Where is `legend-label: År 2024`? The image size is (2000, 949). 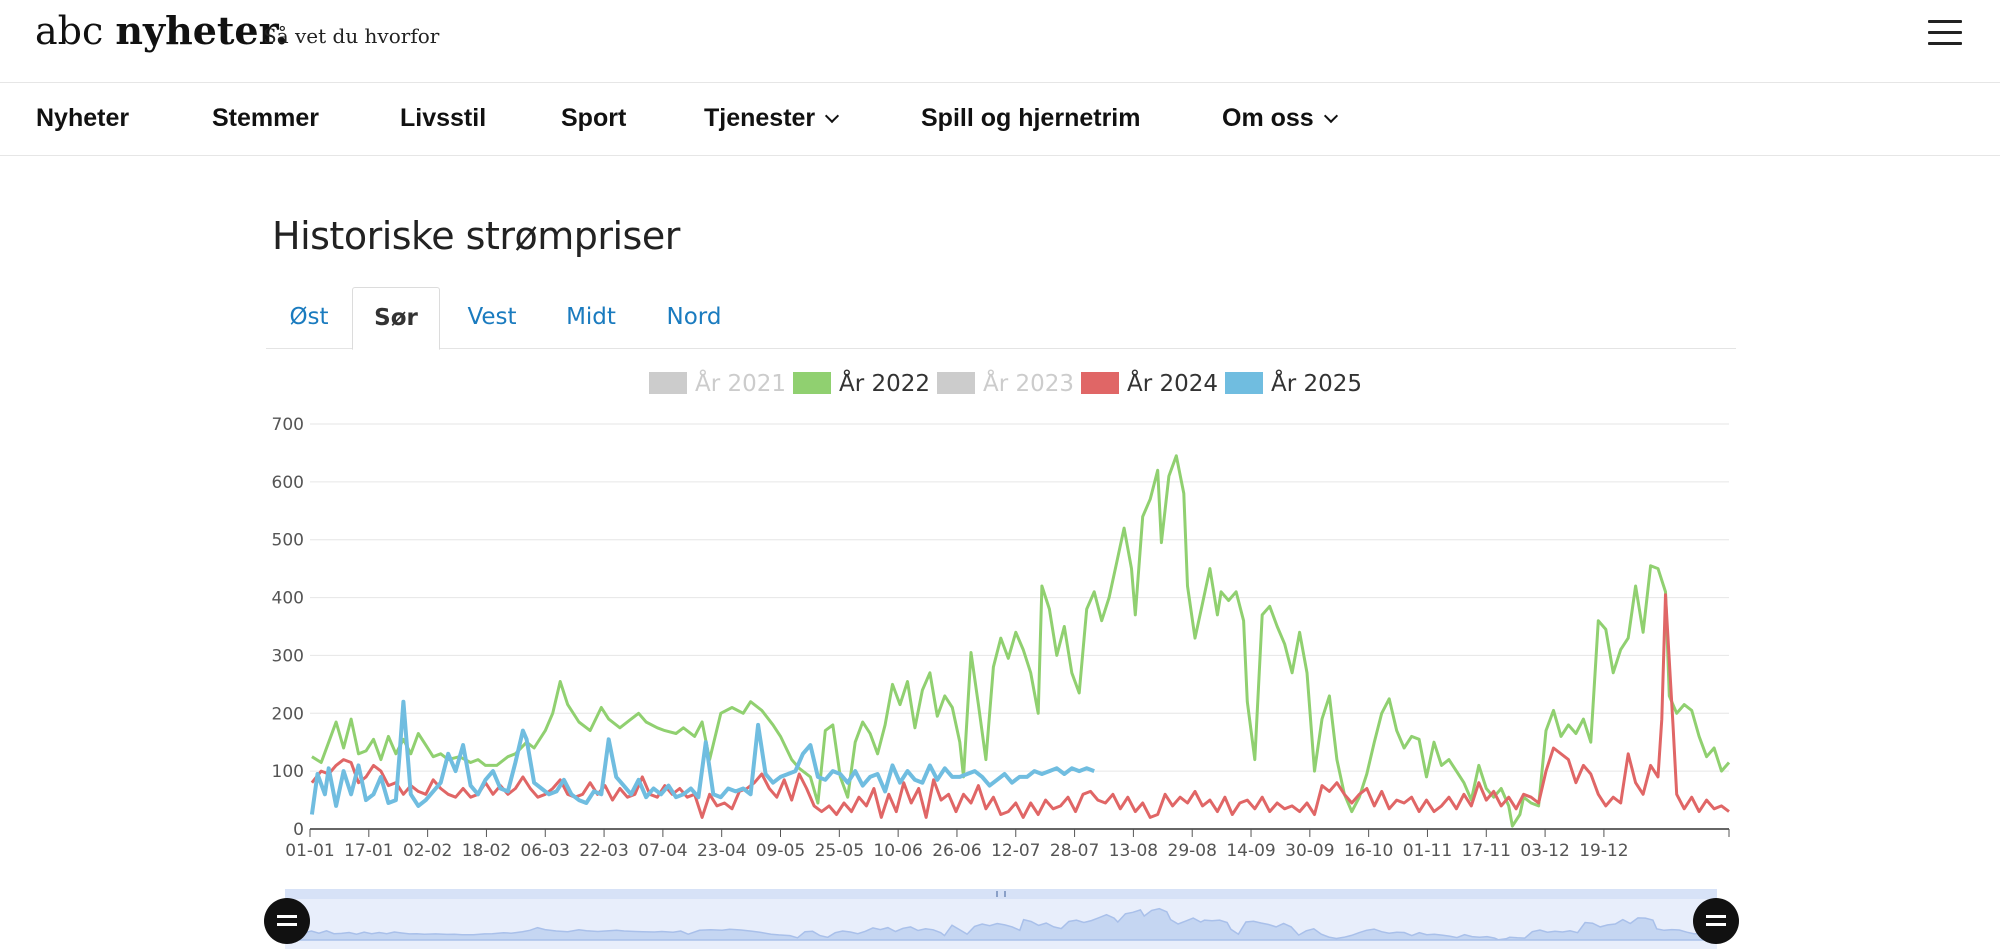
legend-label: År 2024 is located at coordinates (1172, 383).